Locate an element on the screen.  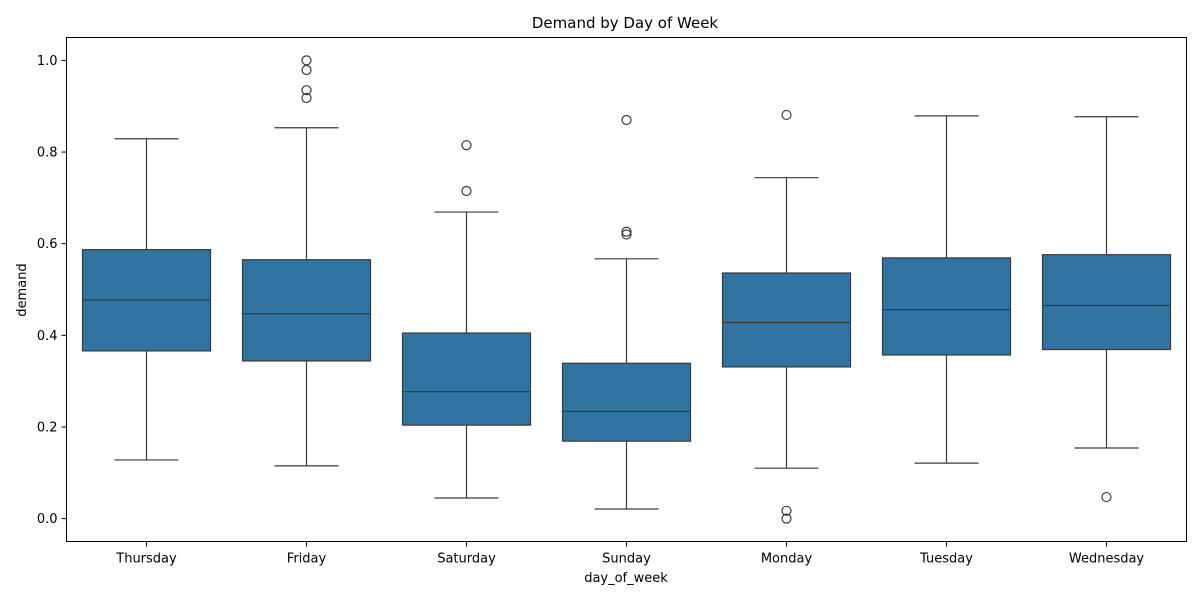
box-group-tuesday is located at coordinates (946, 289).